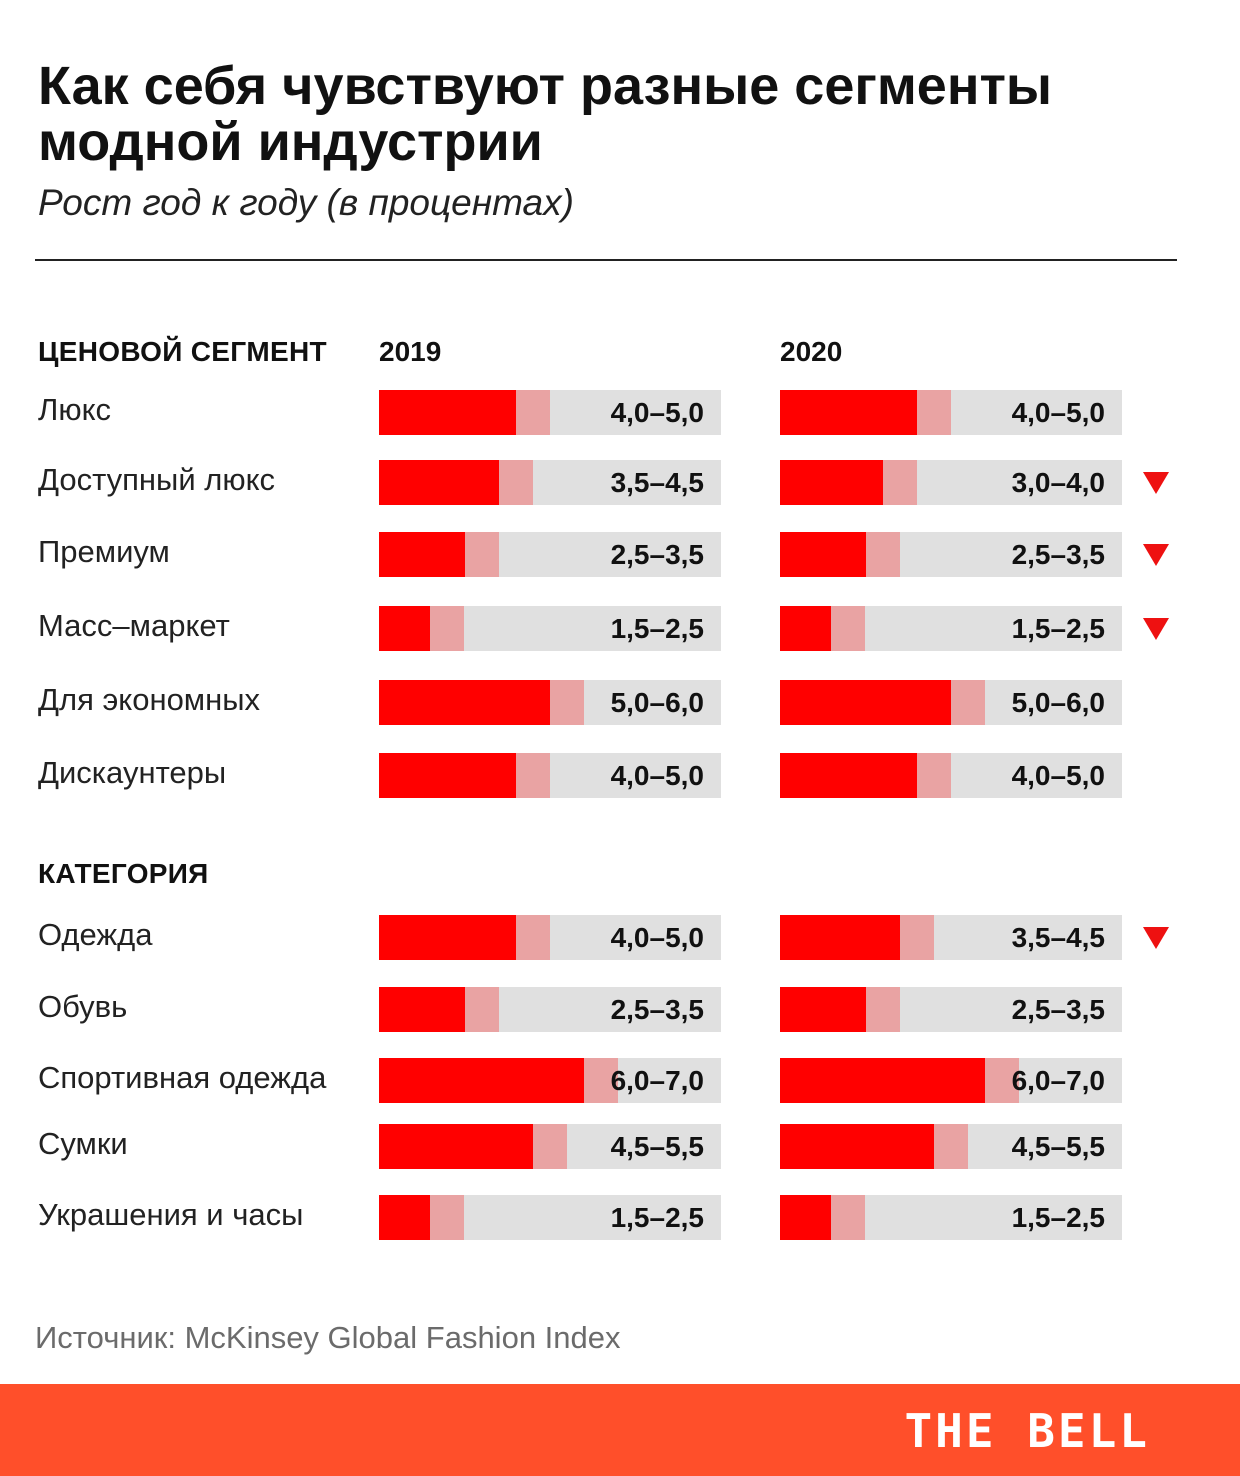 This screenshot has width=1240, height=1476. Describe the element at coordinates (606, 260) in the screenshot. I see `title-divider` at that location.